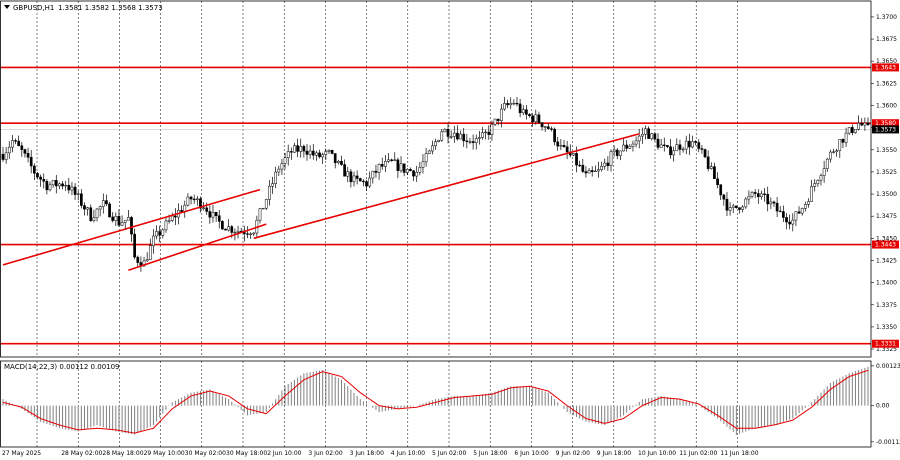 This screenshot has height=460, width=900. Describe the element at coordinates (246, 453) in the screenshot. I see `x-tick-label: 30 May 18:00` at that location.